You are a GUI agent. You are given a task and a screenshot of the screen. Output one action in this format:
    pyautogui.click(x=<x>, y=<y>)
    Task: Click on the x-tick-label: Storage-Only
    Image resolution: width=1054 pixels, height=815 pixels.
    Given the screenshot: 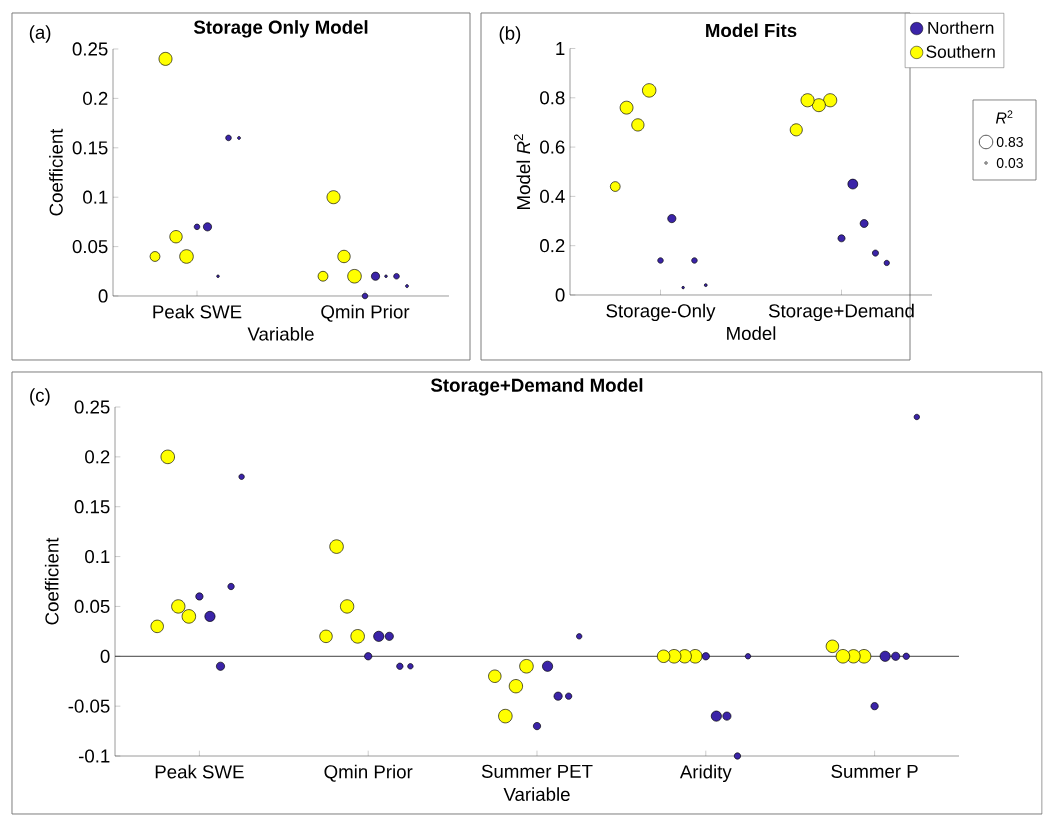 What is the action you would take?
    pyautogui.click(x=661, y=312)
    